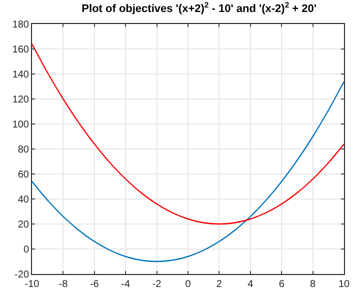  I want to click on x-tick-label: -8, so click(63, 284).